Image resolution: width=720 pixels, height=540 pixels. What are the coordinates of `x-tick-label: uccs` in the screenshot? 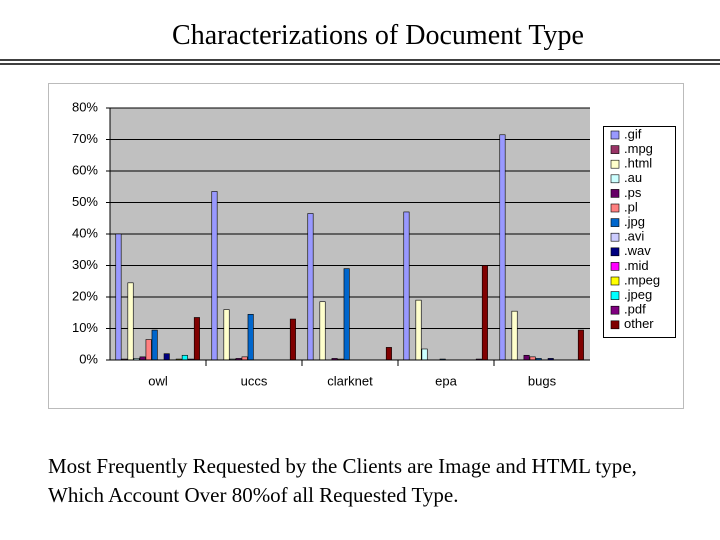 It's located at (254, 380).